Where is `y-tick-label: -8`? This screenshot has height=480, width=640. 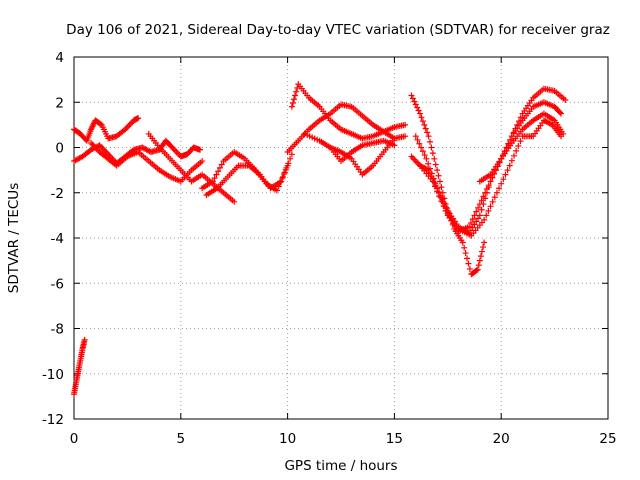
y-tick-label: -8 is located at coordinates (57, 330).